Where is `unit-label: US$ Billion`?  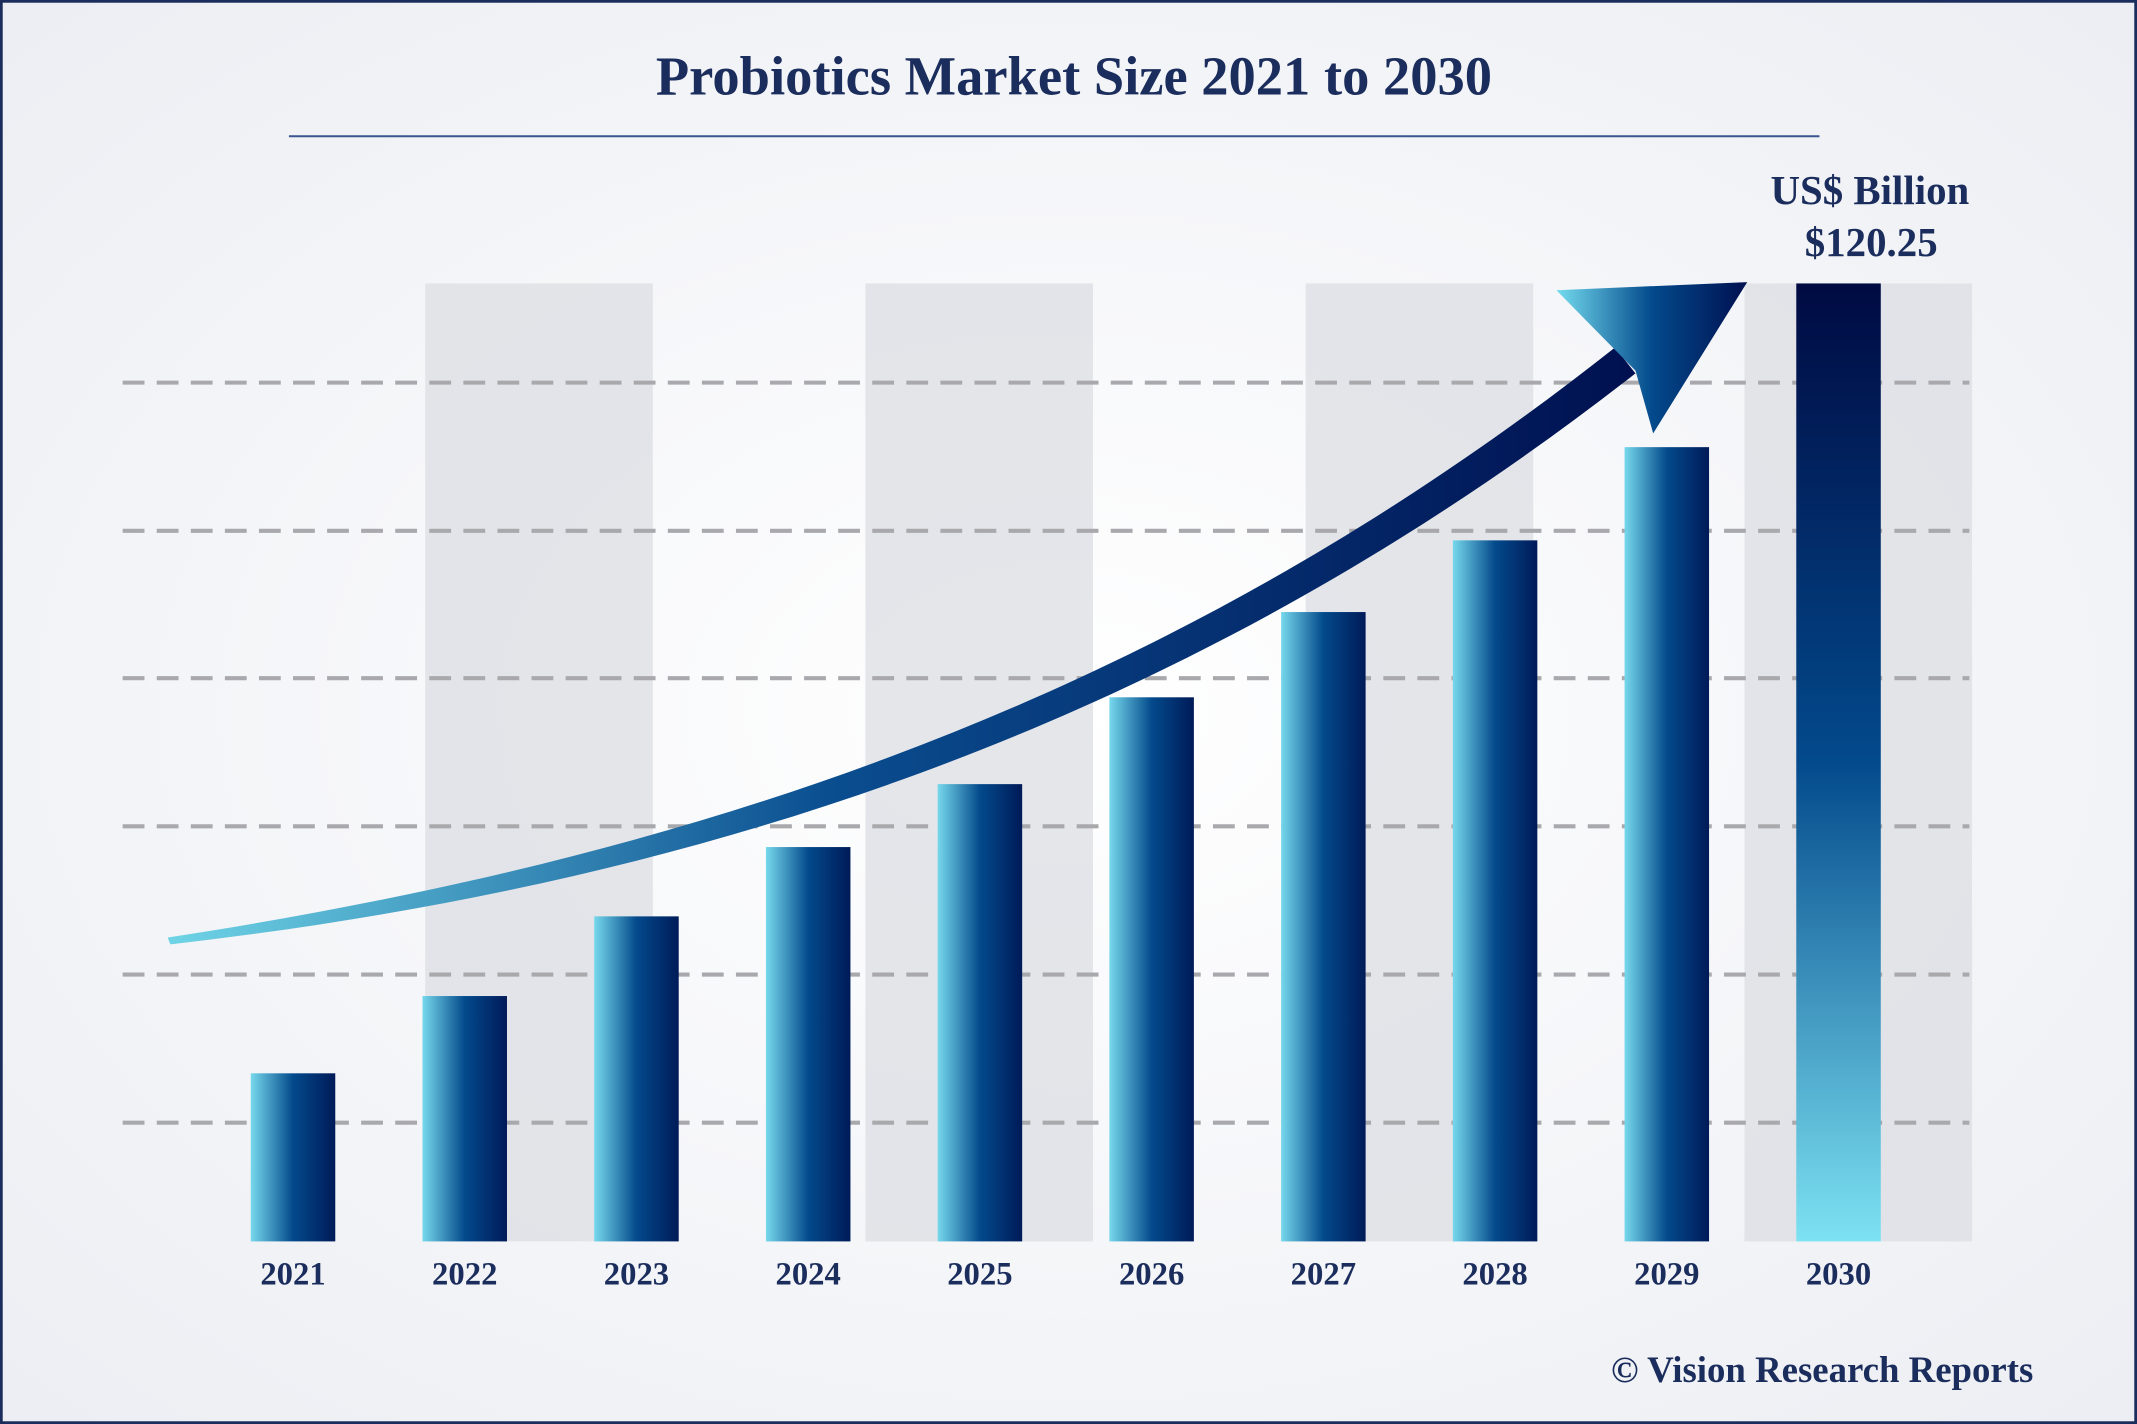 unit-label: US$ Billion is located at coordinates (1869, 190).